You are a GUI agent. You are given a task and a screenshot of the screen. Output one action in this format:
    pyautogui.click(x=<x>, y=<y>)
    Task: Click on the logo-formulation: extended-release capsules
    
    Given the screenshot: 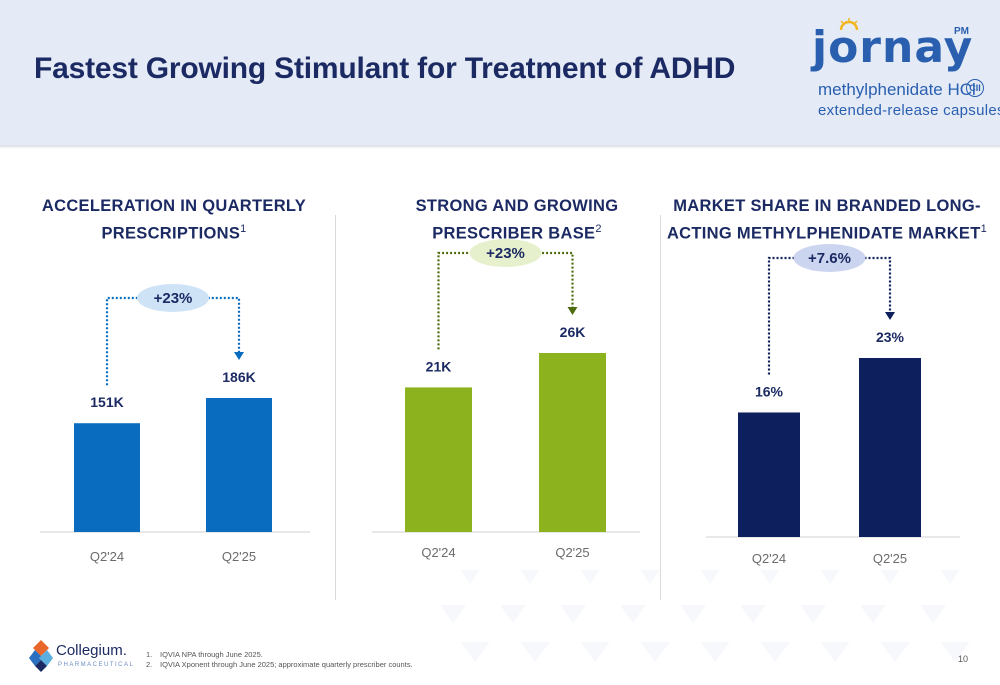 What is the action you would take?
    pyautogui.click(x=909, y=110)
    